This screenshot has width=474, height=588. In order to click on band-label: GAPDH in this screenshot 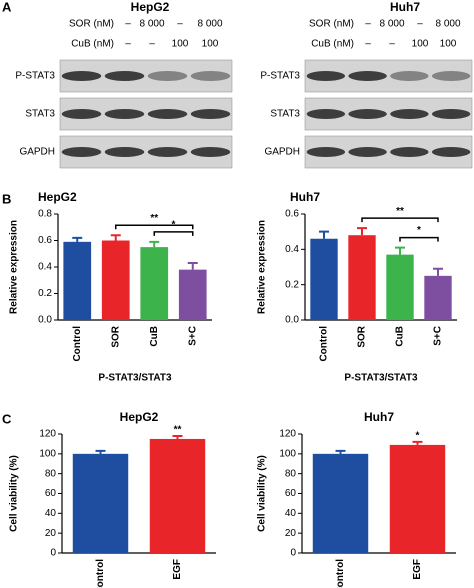, I will do `click(37, 152)`.